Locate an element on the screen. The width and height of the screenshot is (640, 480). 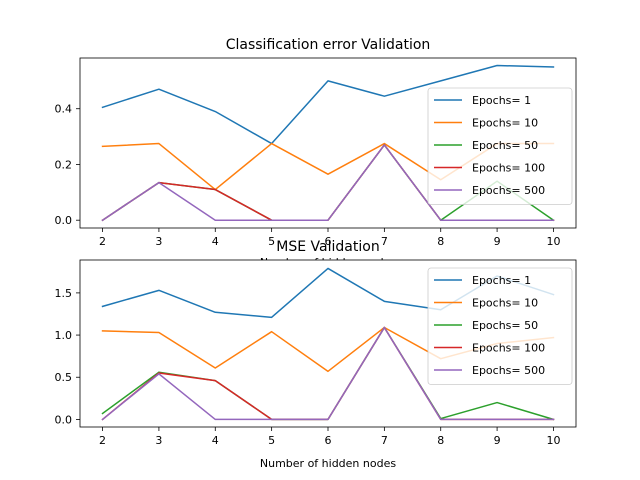
y-tick-label: 0.5 is located at coordinates (64, 377).